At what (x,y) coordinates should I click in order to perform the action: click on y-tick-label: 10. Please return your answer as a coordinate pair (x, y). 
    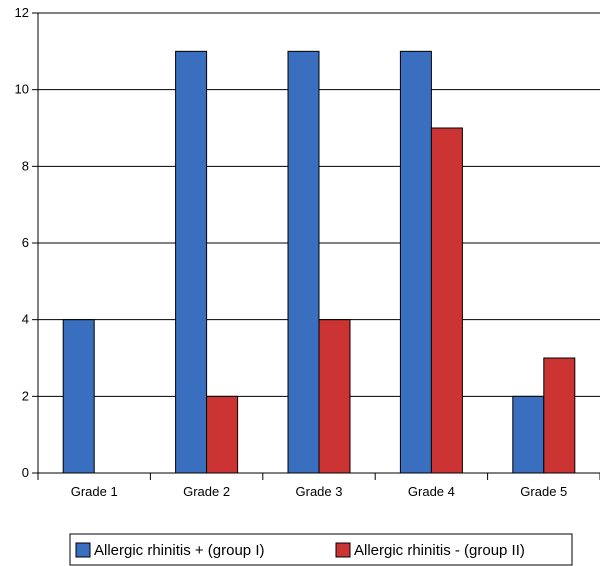
    Looking at the image, I should click on (22, 89).